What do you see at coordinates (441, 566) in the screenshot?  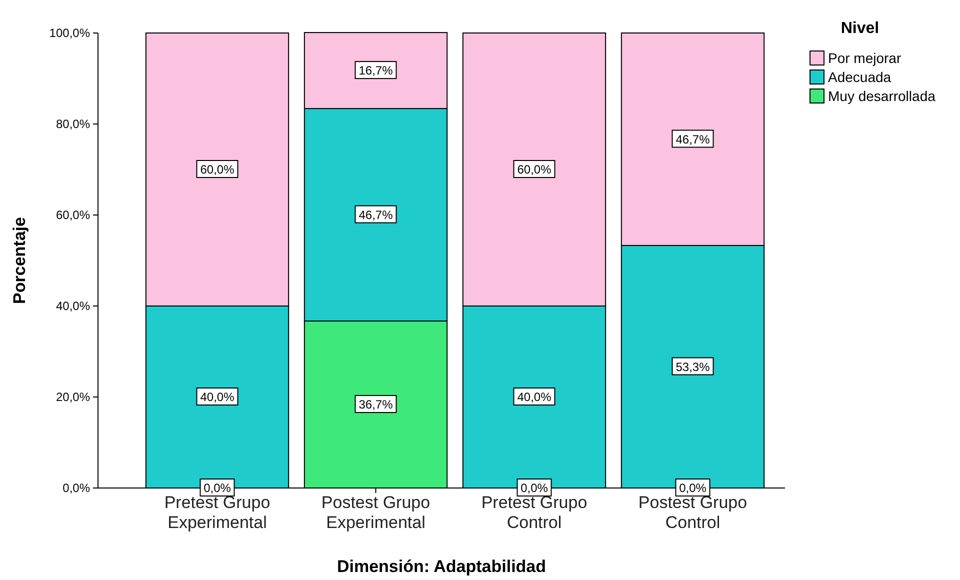 I see `x-axis-title: Dimensión: Adaptabilidad` at bounding box center [441, 566].